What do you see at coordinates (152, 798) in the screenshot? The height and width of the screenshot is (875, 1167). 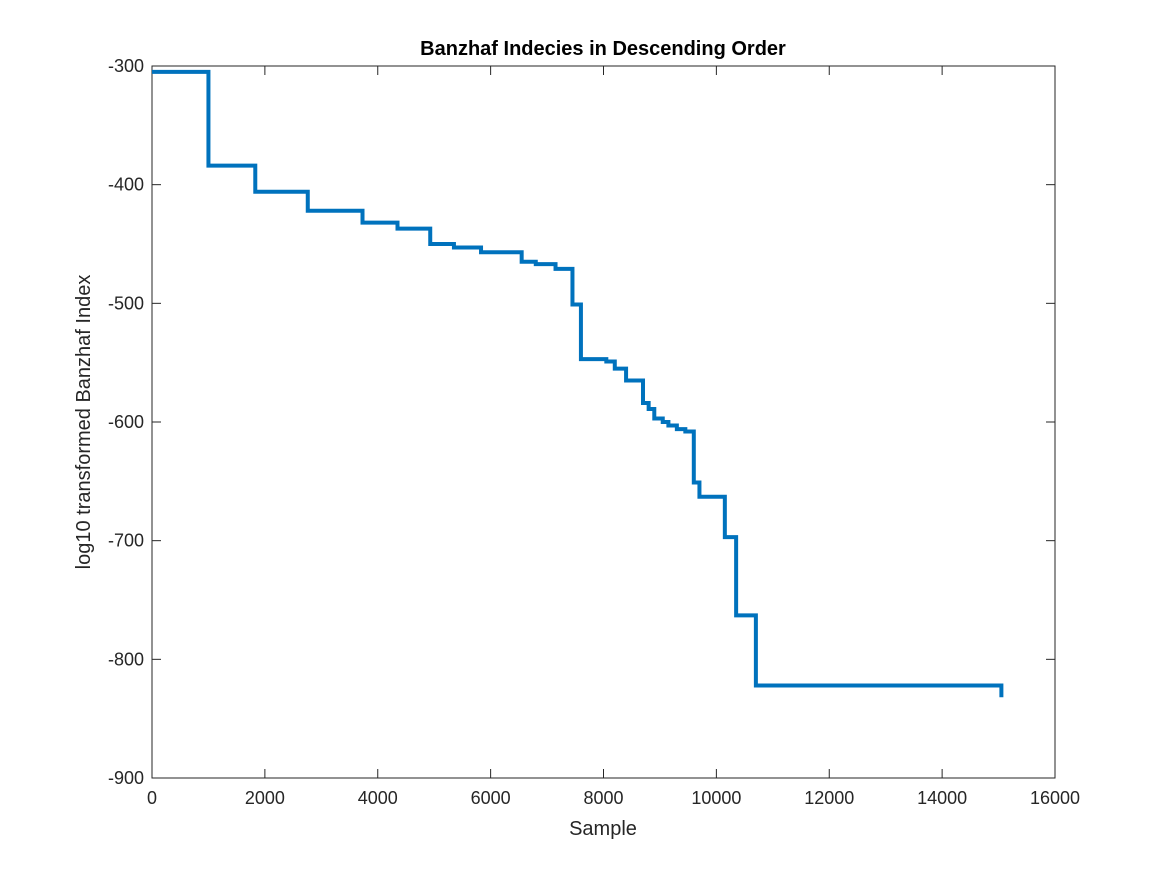 I see `x-tick-label: 0` at bounding box center [152, 798].